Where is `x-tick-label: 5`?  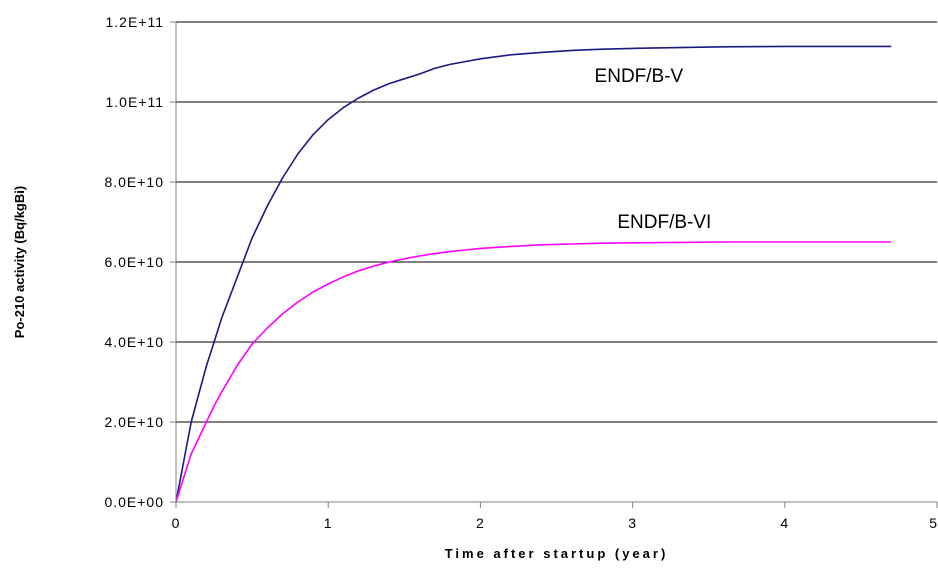 x-tick-label: 5 is located at coordinates (933, 523).